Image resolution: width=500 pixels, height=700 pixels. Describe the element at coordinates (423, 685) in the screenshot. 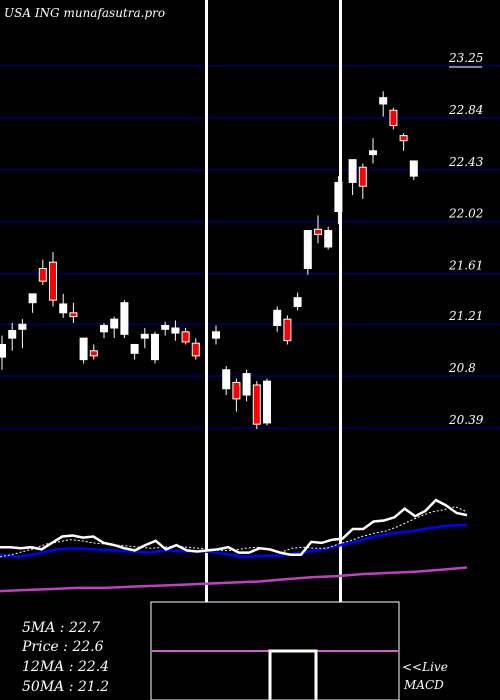

I see `macd-label: MACD` at that location.